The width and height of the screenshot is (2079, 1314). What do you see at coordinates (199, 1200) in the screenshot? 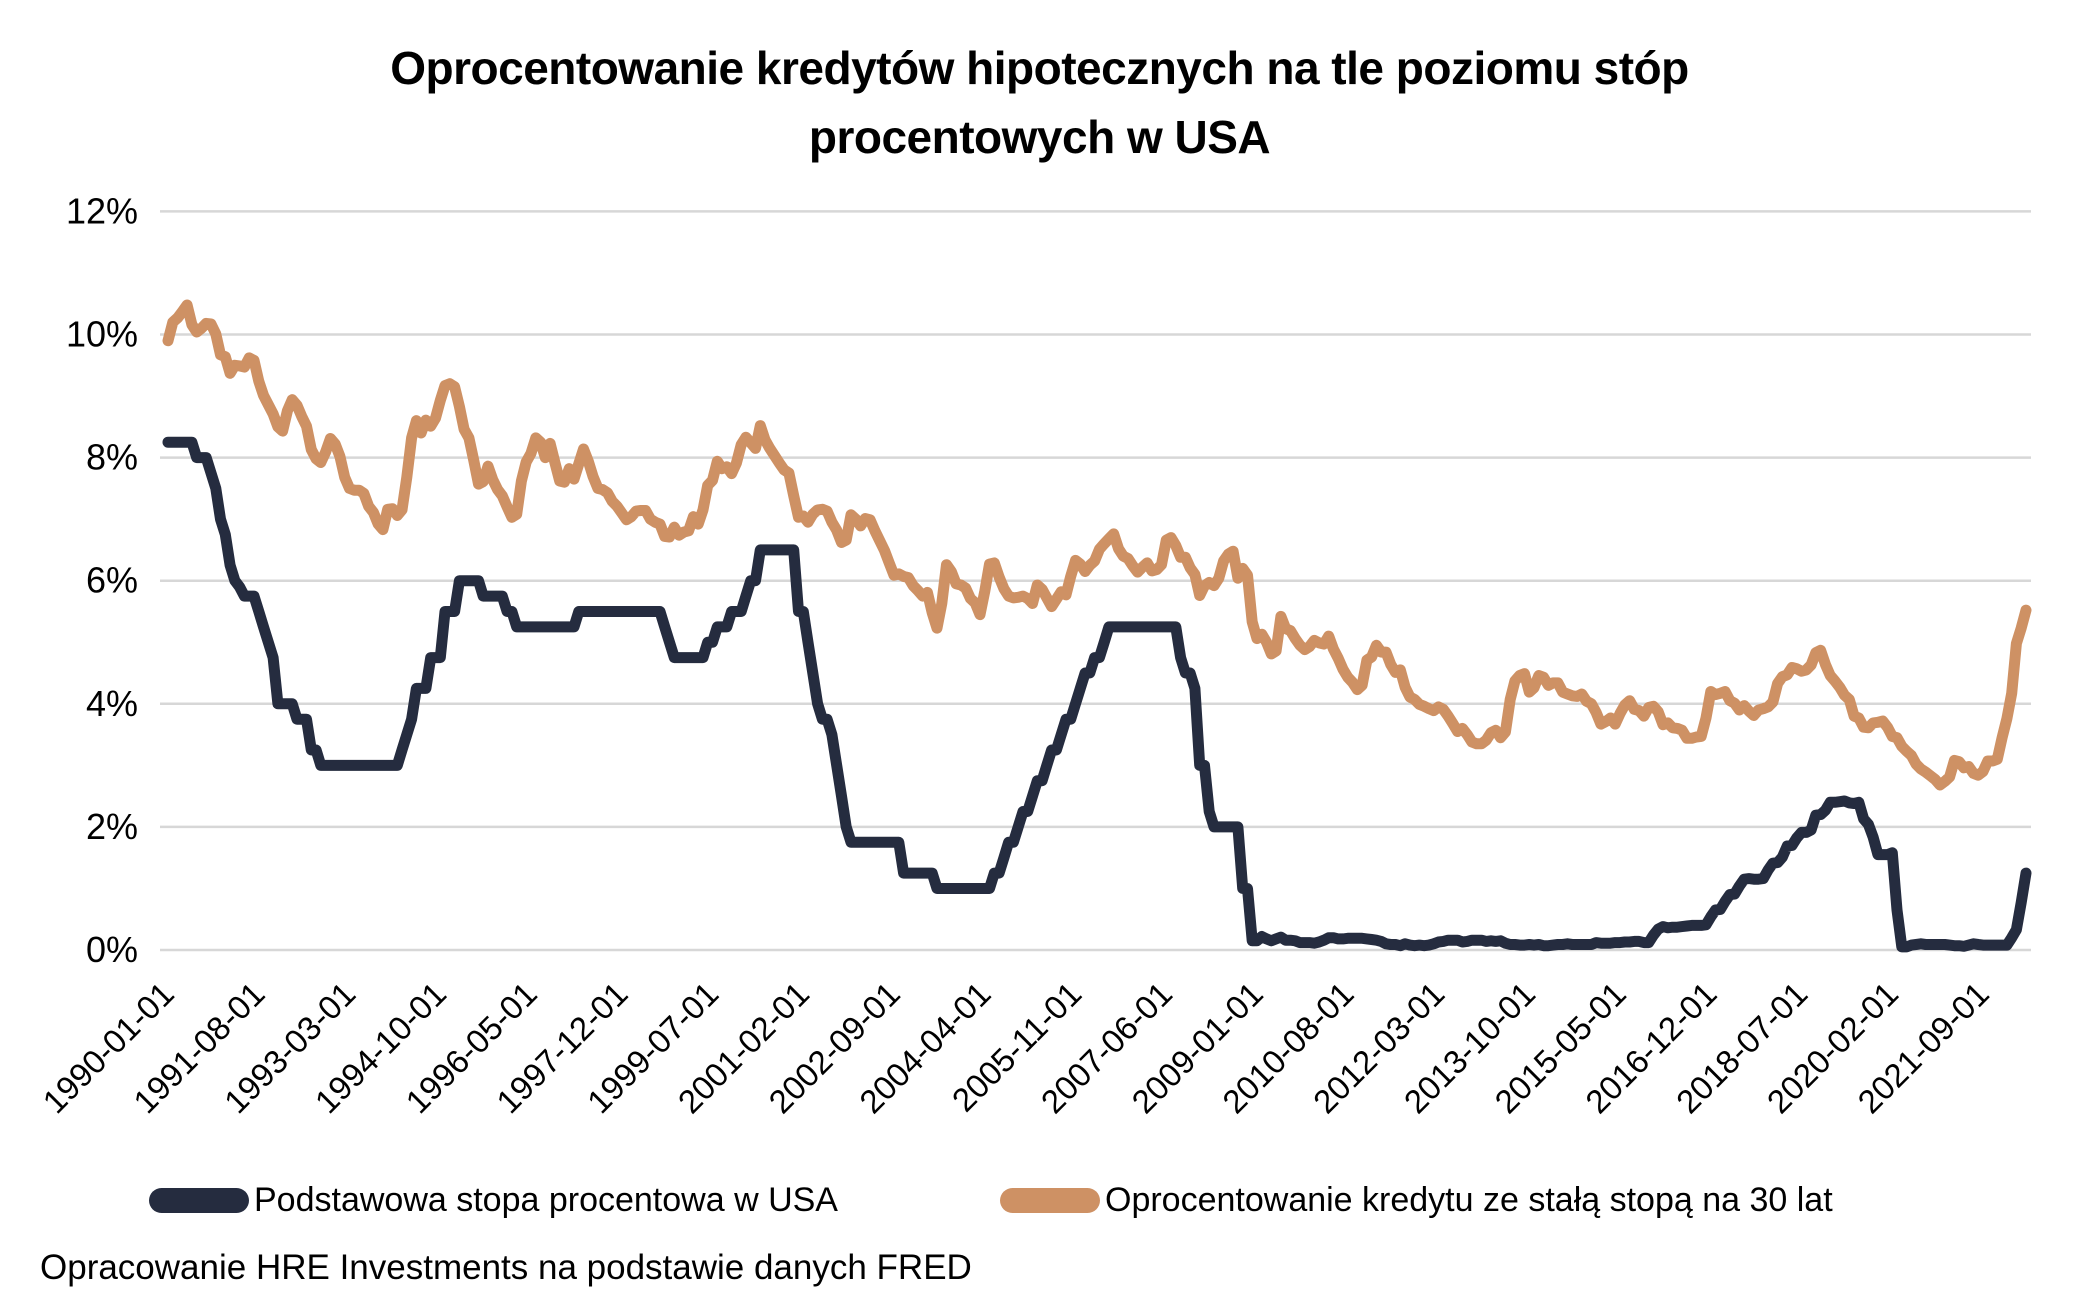
I see `base-rate-legend-swatch` at bounding box center [199, 1200].